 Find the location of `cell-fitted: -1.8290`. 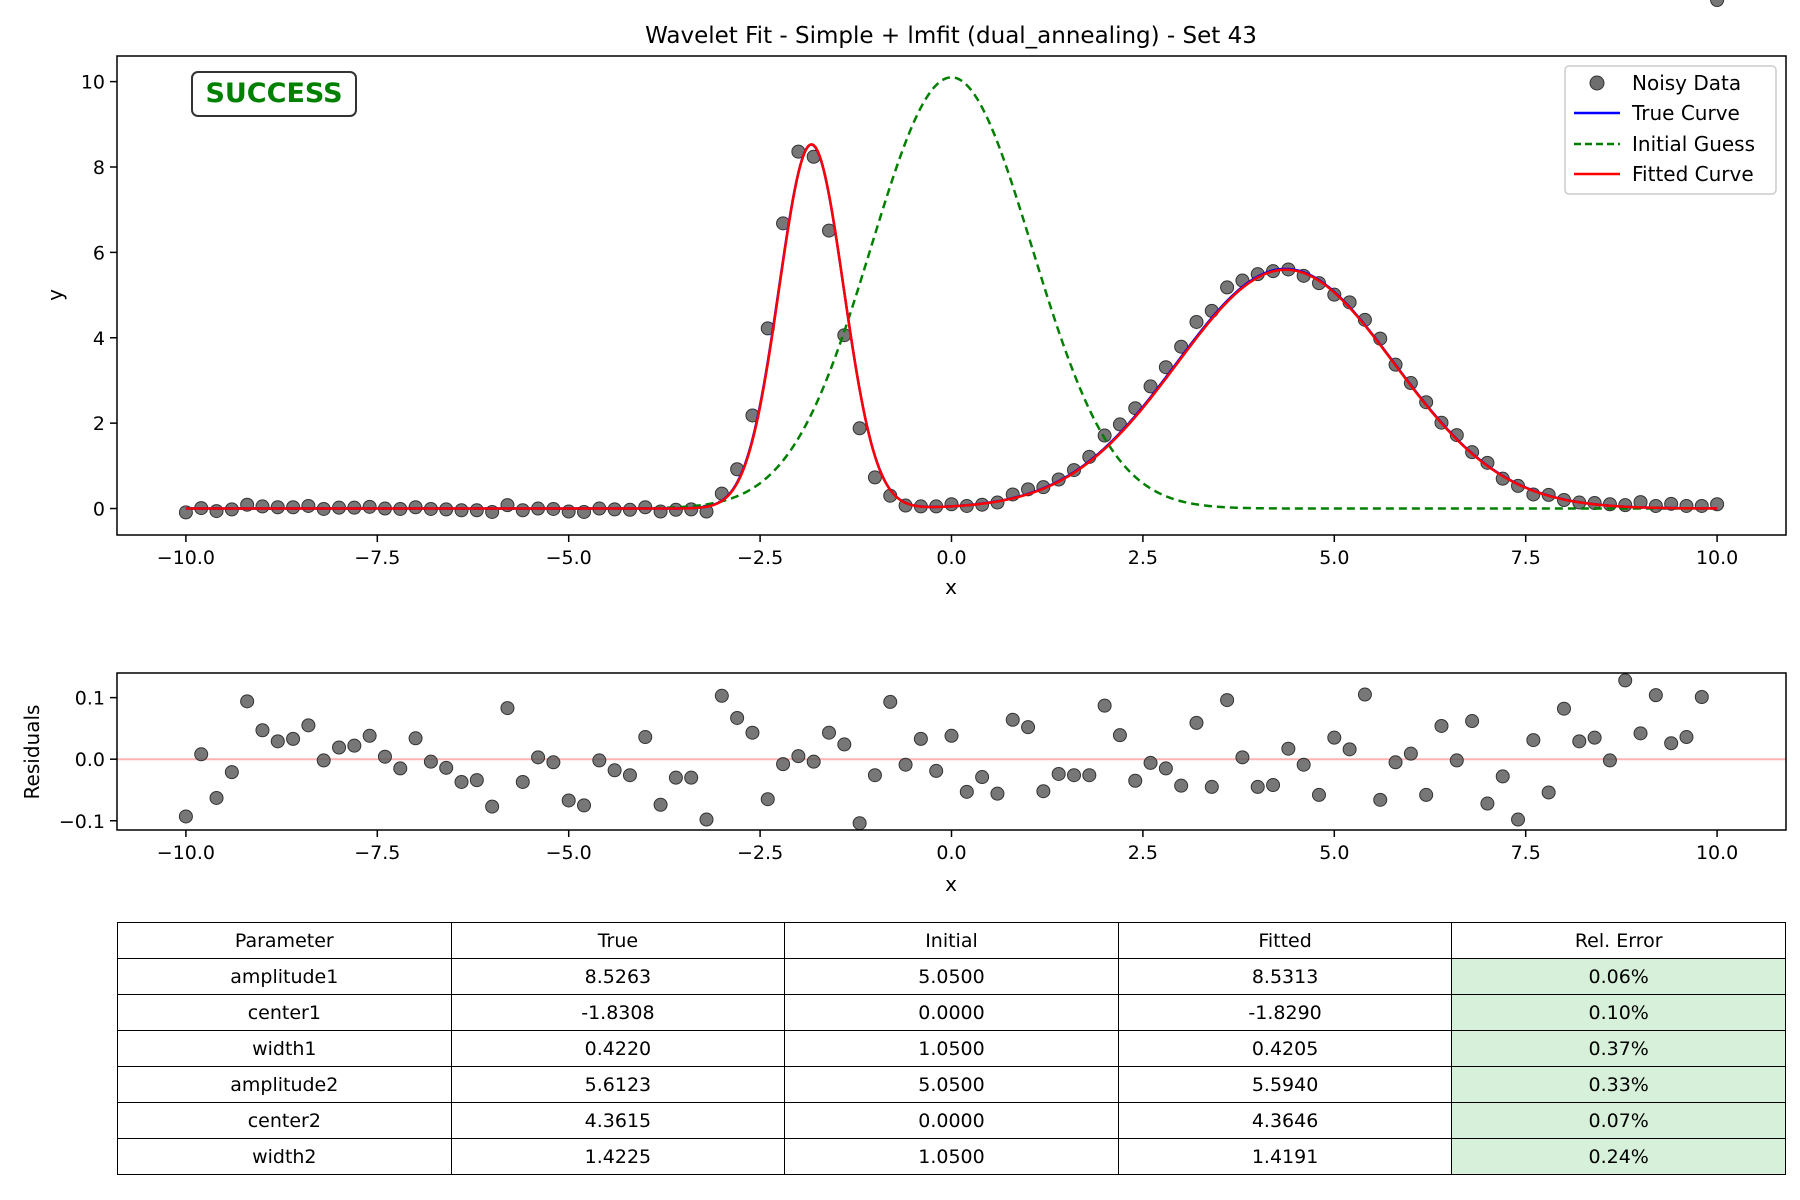

cell-fitted: -1.8290 is located at coordinates (1285, 1012).